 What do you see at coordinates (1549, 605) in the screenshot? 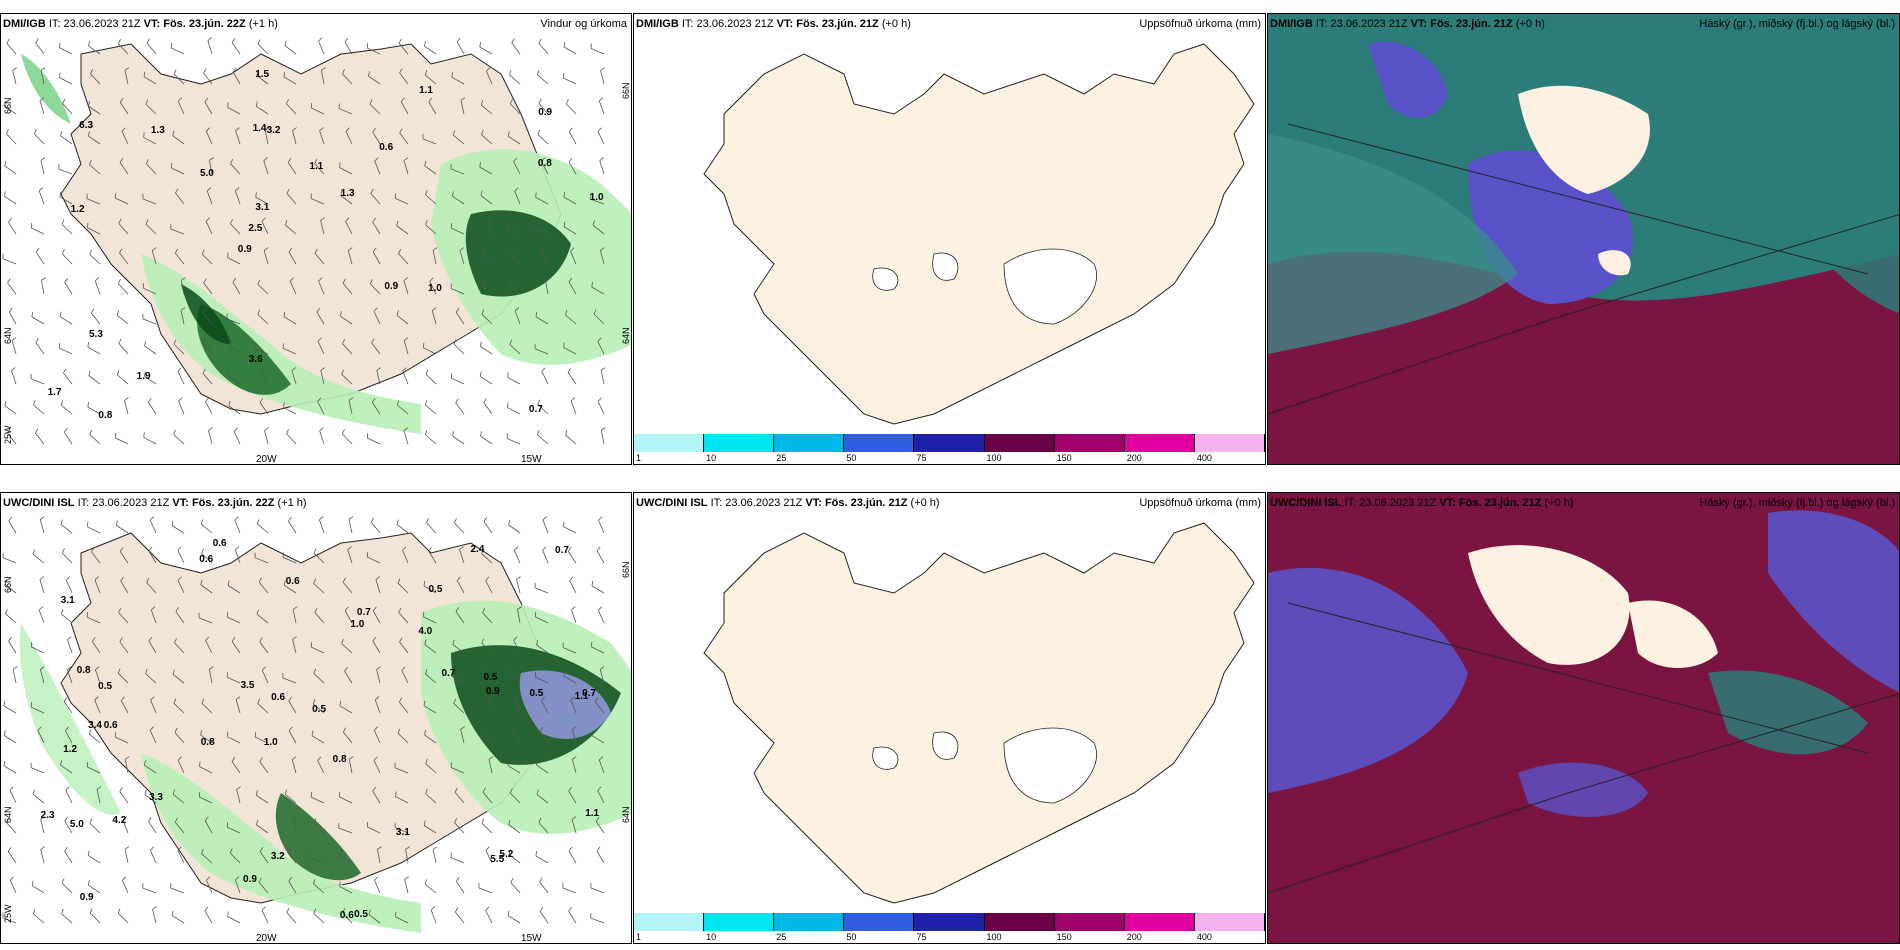
I see `clear-land-area` at bounding box center [1549, 605].